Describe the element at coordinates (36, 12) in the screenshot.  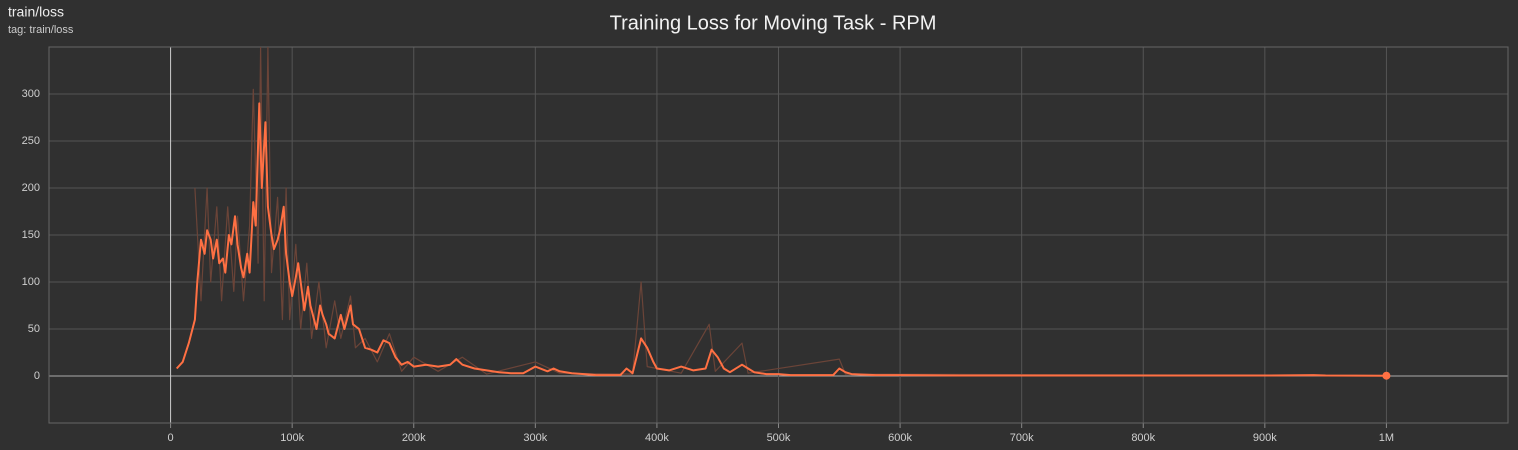
I see `run-name: train/loss` at that location.